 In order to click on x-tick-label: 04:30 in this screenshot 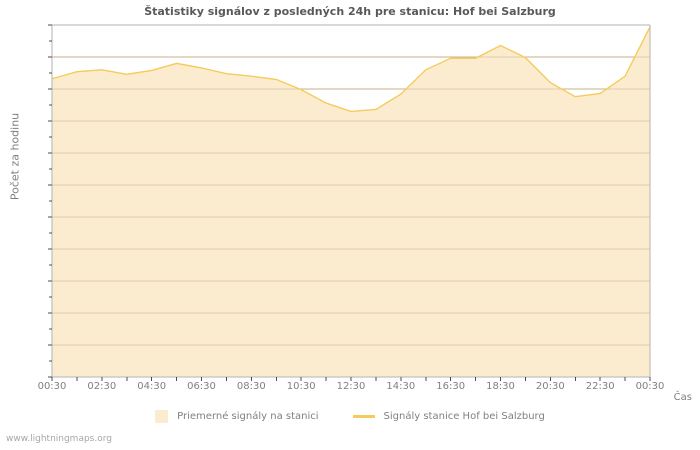, I will do `click(152, 386)`.